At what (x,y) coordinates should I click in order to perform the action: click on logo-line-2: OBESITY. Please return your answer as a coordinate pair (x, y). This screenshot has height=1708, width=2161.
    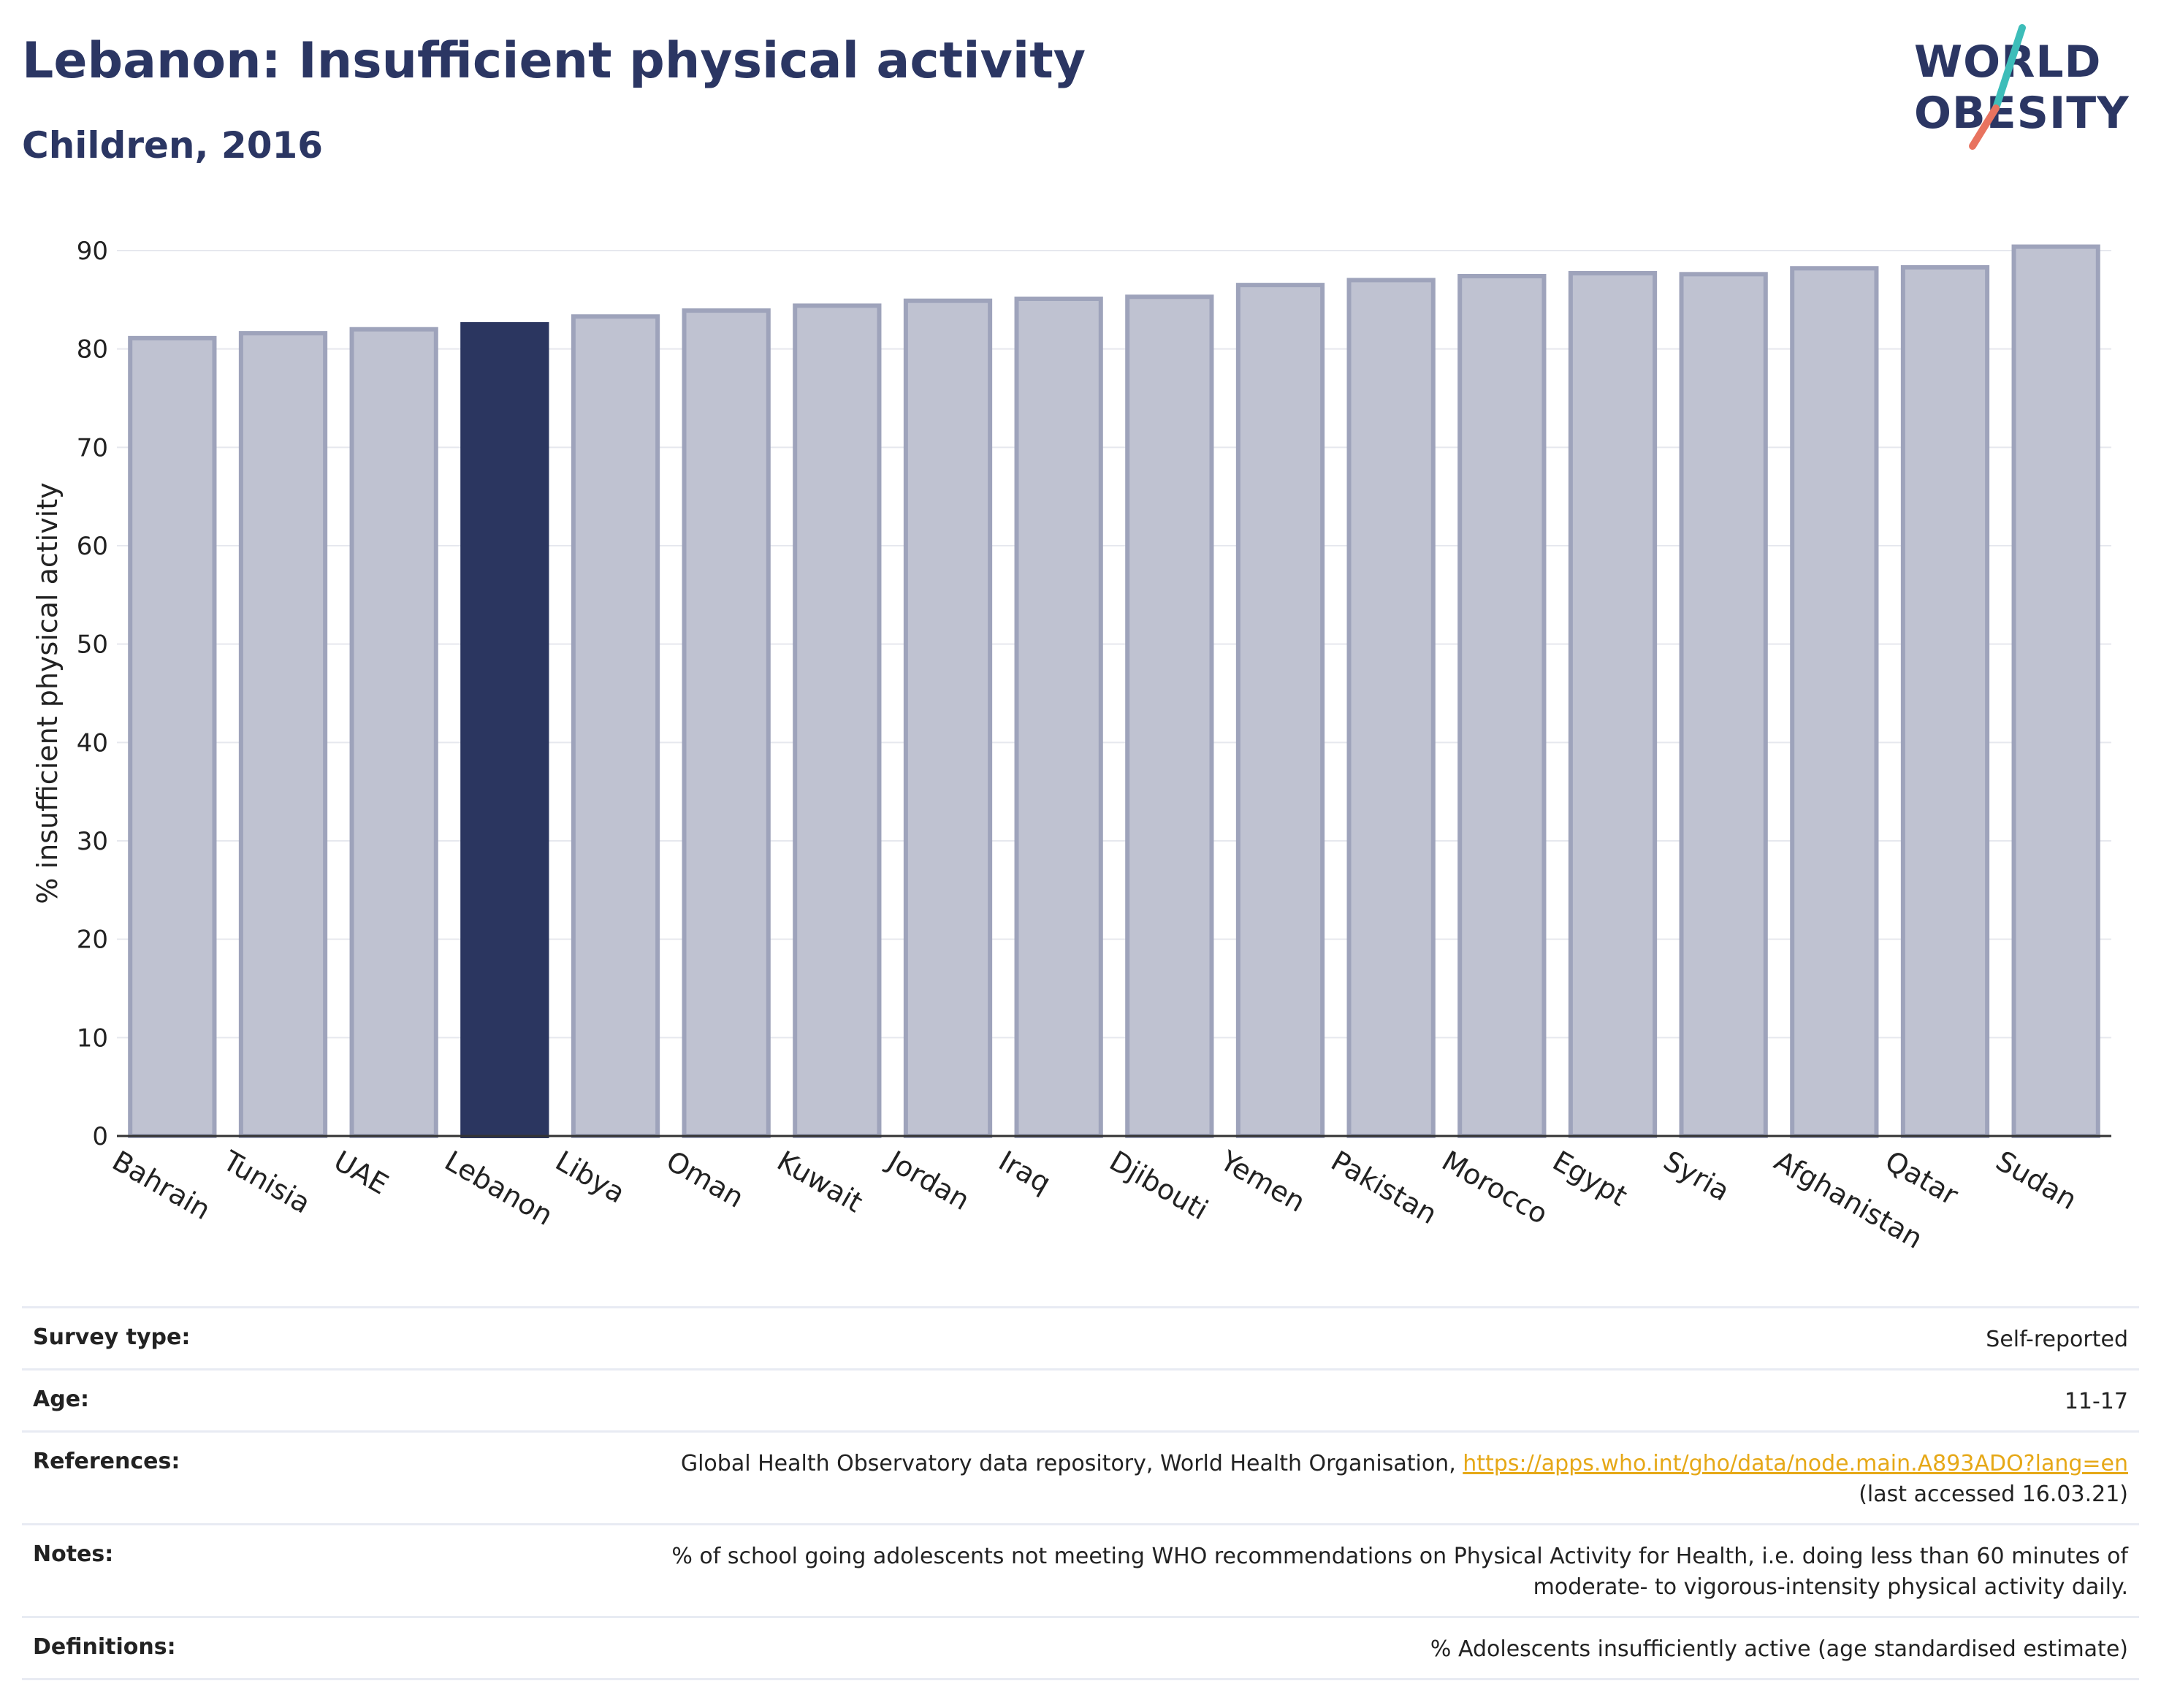
    Looking at the image, I should click on (2022, 113).